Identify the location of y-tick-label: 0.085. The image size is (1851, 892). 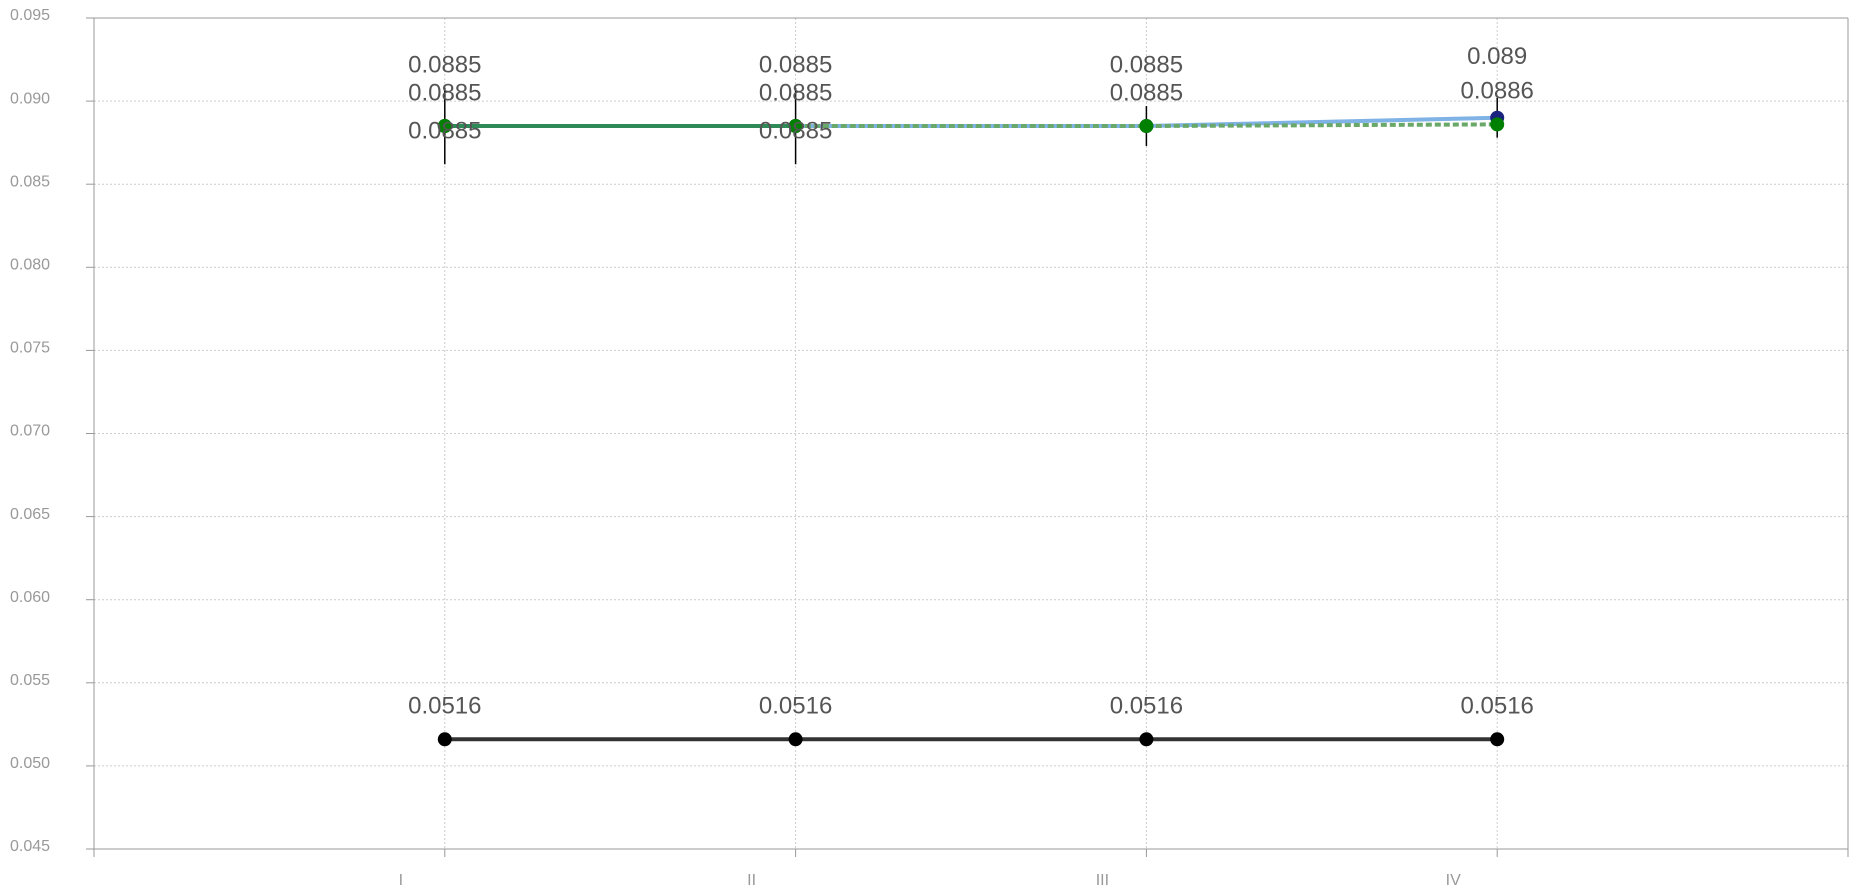
(30, 181).